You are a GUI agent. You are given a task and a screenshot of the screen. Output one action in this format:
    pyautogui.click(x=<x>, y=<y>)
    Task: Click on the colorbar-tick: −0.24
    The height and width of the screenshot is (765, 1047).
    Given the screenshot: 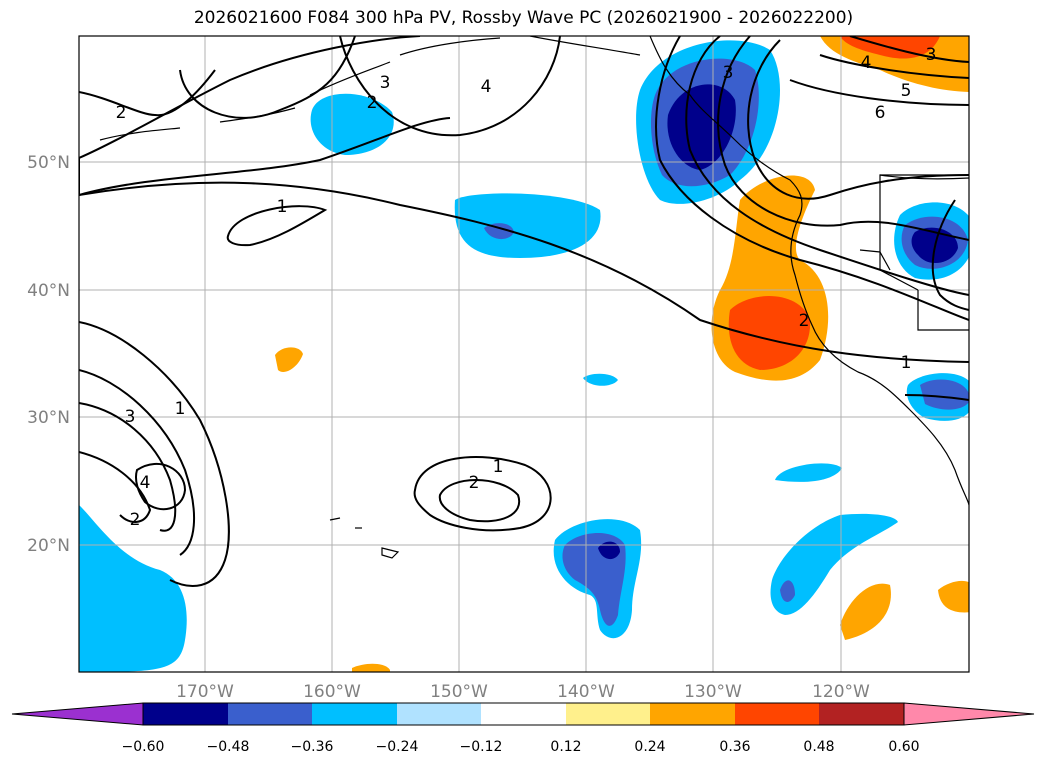 What is the action you would take?
    pyautogui.click(x=397, y=747)
    